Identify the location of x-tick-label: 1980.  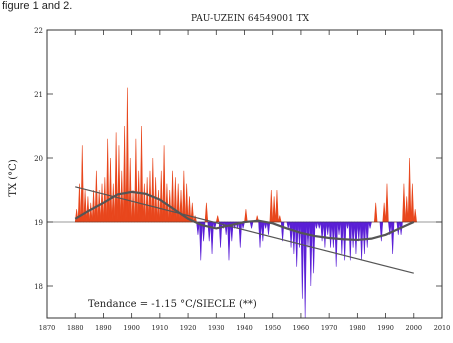
(357, 328).